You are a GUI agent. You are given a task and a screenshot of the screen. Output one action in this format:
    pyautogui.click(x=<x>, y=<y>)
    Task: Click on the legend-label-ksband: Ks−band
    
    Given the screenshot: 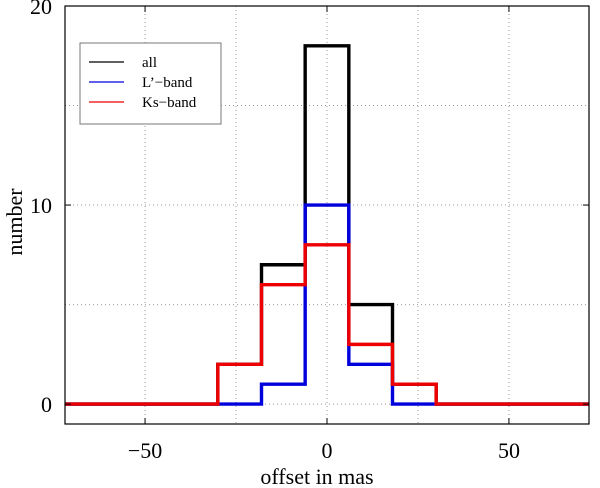 What is the action you would take?
    pyautogui.click(x=169, y=103)
    